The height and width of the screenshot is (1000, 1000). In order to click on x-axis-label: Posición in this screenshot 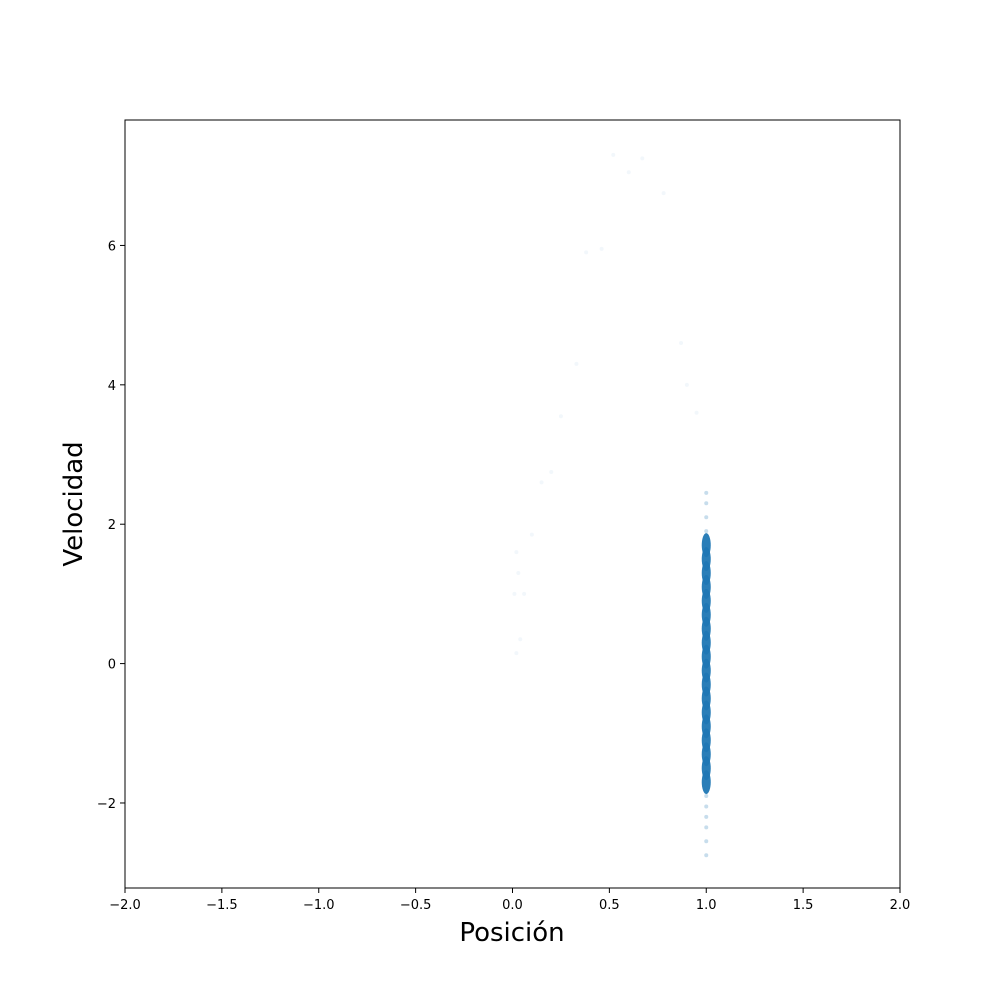, I will do `click(511, 933)`.